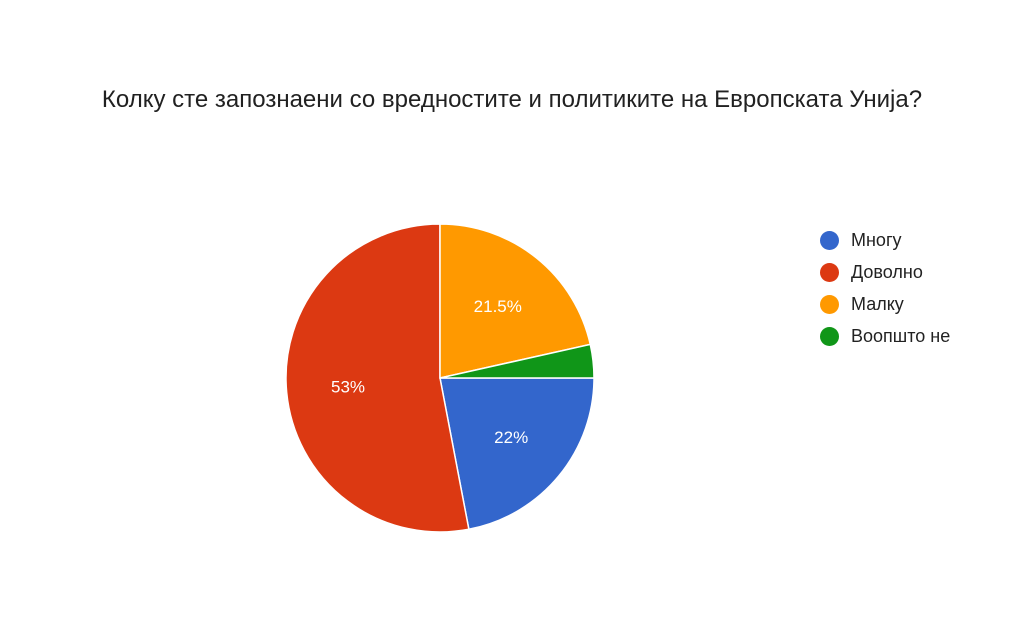 This screenshot has width=1024, height=628. I want to click on slice-label-dovolno: 53%, so click(348, 387).